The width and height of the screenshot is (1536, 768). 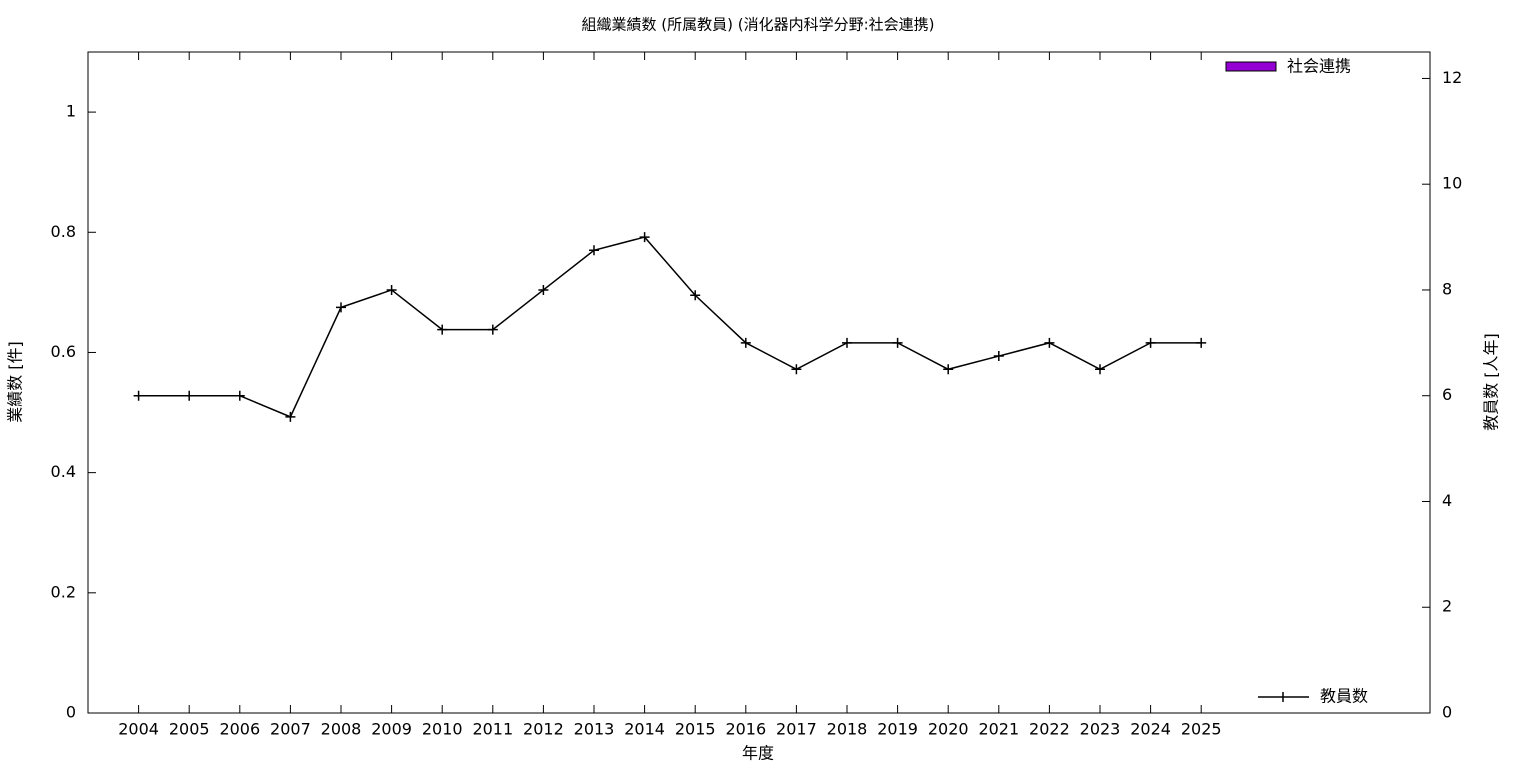 I want to click on y2-tick-label: 8, so click(x=1447, y=288).